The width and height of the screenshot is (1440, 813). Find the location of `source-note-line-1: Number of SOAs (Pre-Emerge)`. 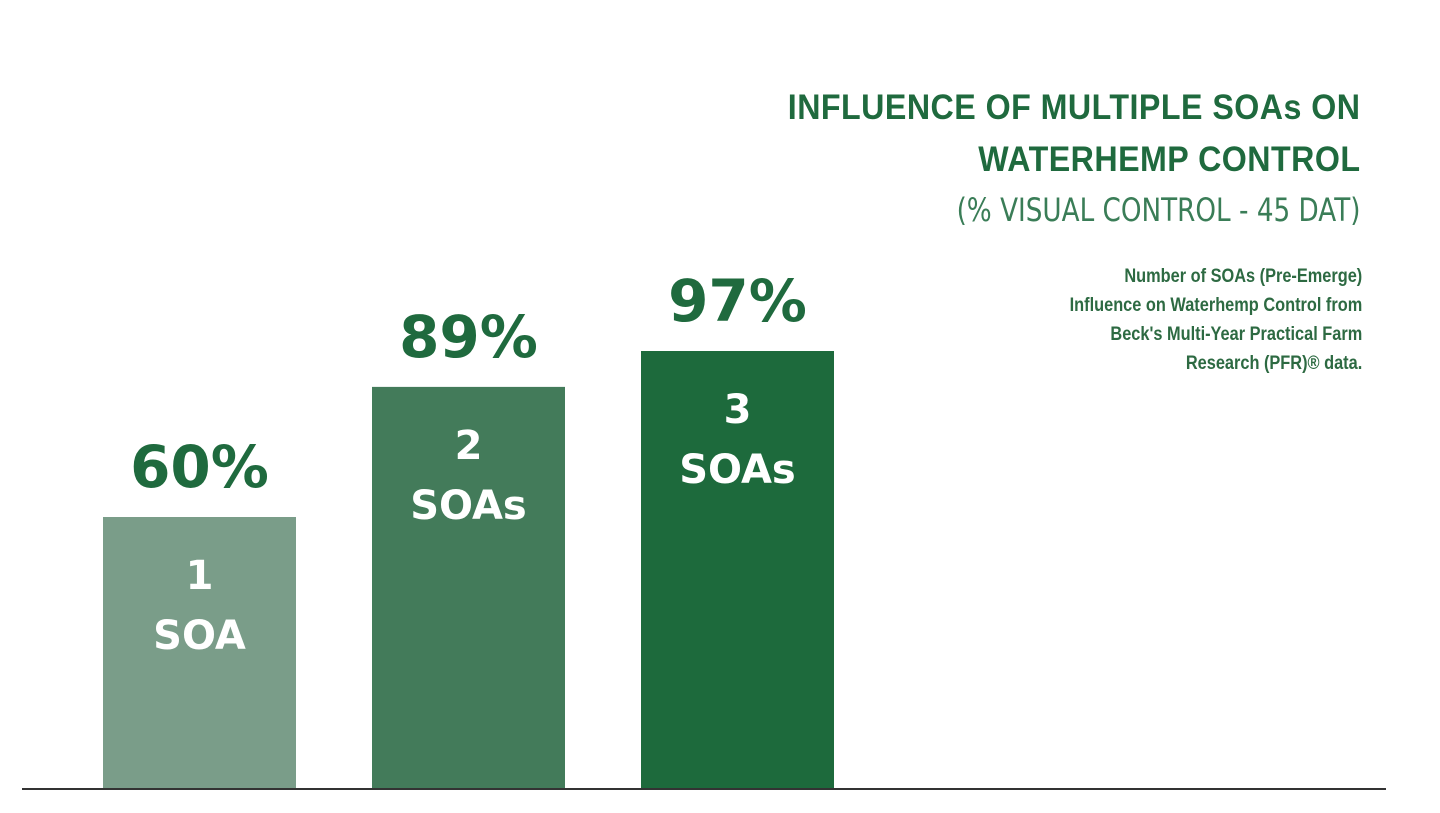

source-note-line-1: Number of SOAs (Pre-Emerge) is located at coordinates (1243, 276).